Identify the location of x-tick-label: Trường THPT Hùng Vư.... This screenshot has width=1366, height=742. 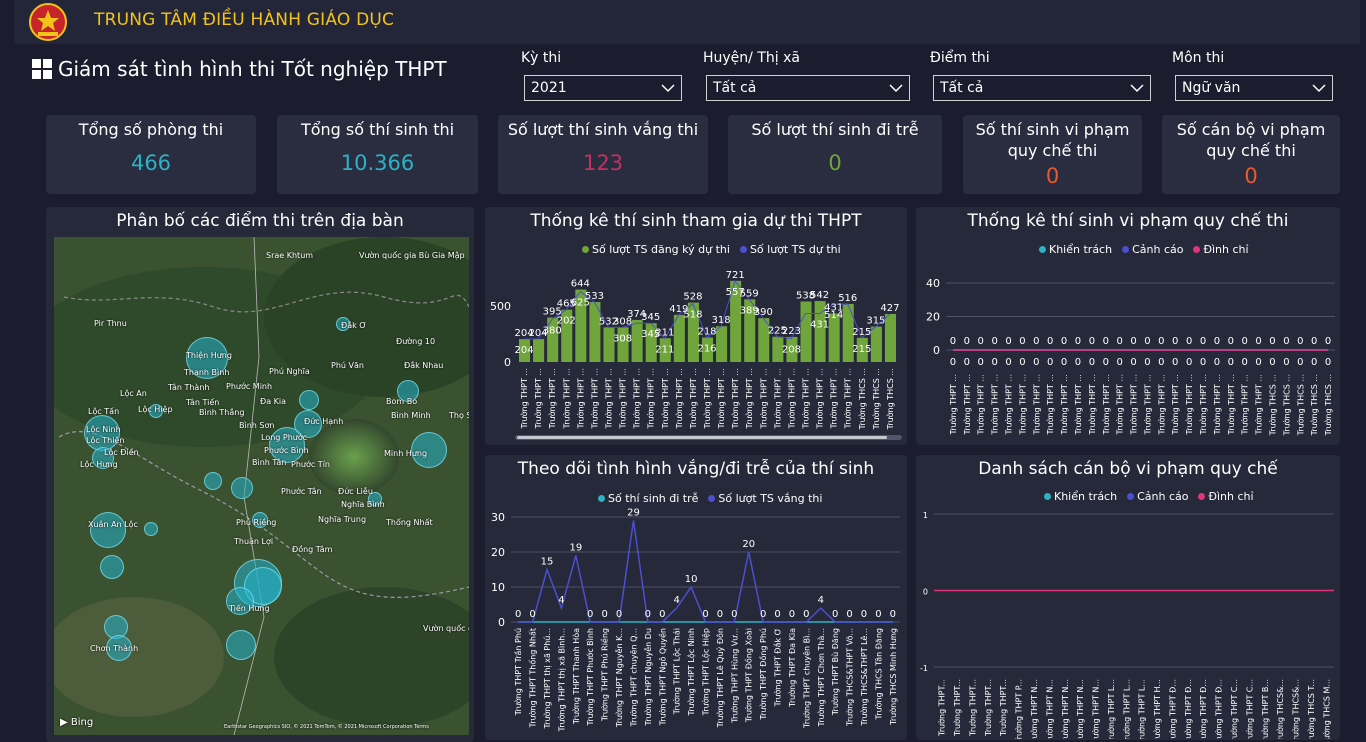
(734, 676).